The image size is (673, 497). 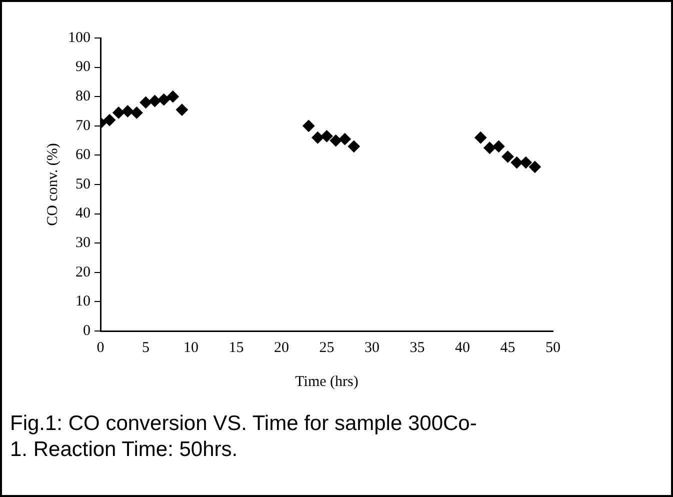 I want to click on x-axis-title: Time (hrs), so click(x=326, y=382).